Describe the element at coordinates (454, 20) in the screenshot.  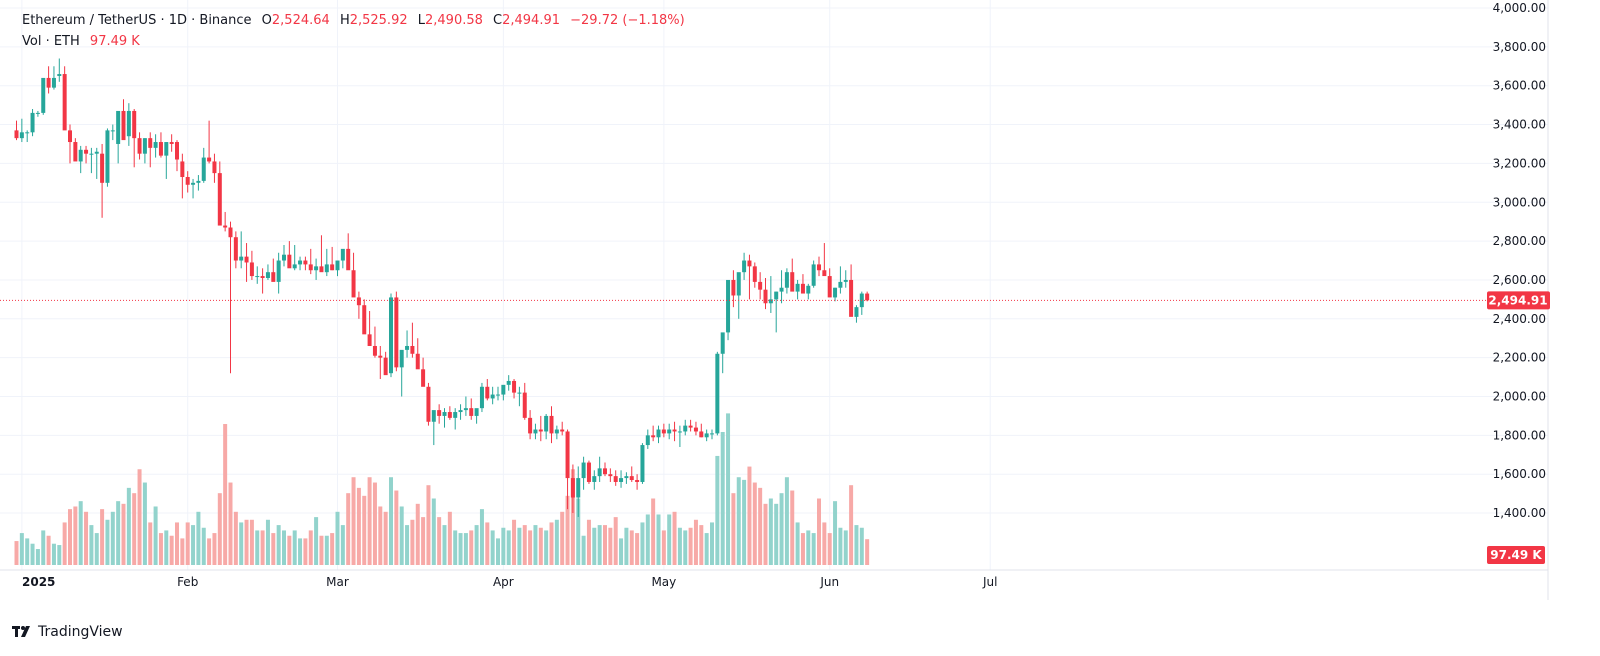
I see `low-value: 2,490.58` at that location.